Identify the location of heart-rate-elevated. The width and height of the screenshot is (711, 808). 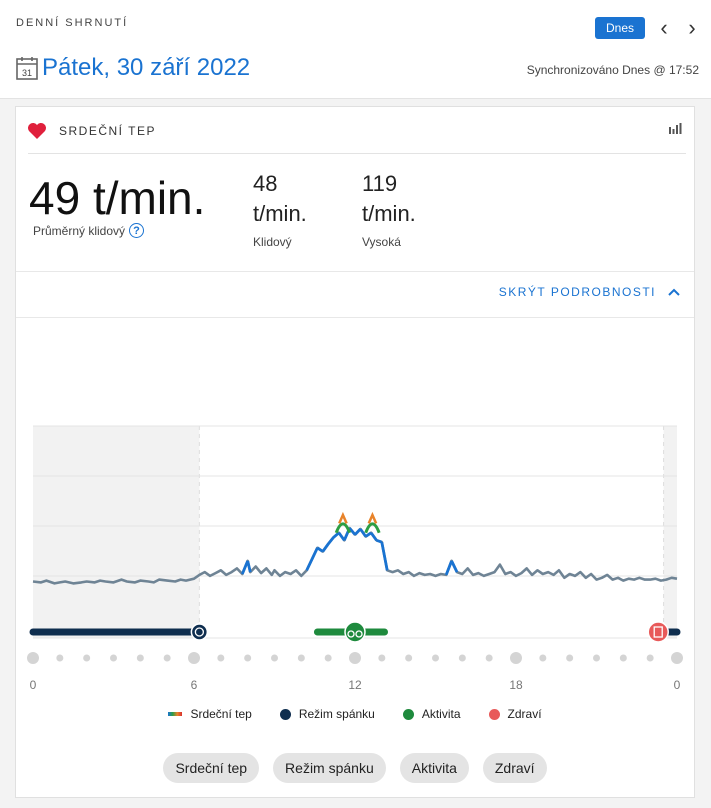
(350, 551).